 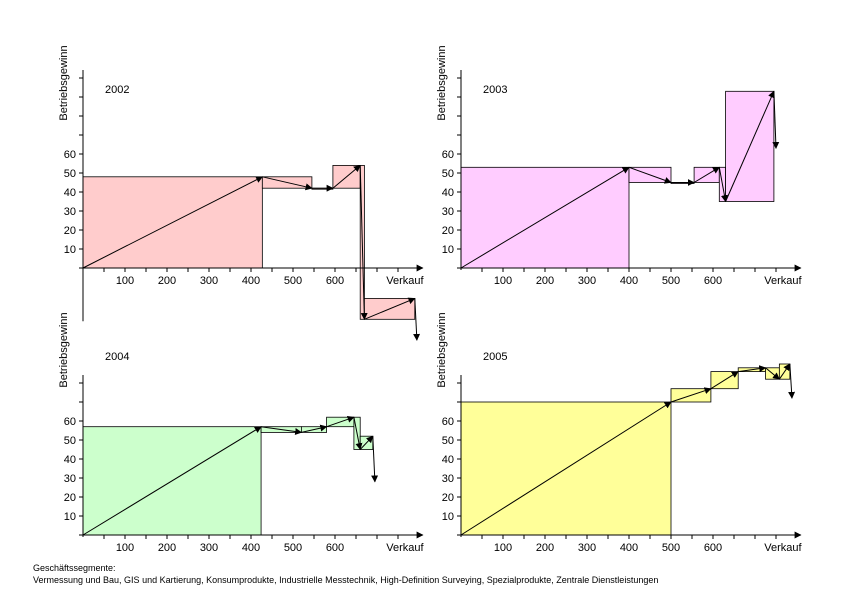 What do you see at coordinates (495, 357) in the screenshot?
I see `chart-title: 2005` at bounding box center [495, 357].